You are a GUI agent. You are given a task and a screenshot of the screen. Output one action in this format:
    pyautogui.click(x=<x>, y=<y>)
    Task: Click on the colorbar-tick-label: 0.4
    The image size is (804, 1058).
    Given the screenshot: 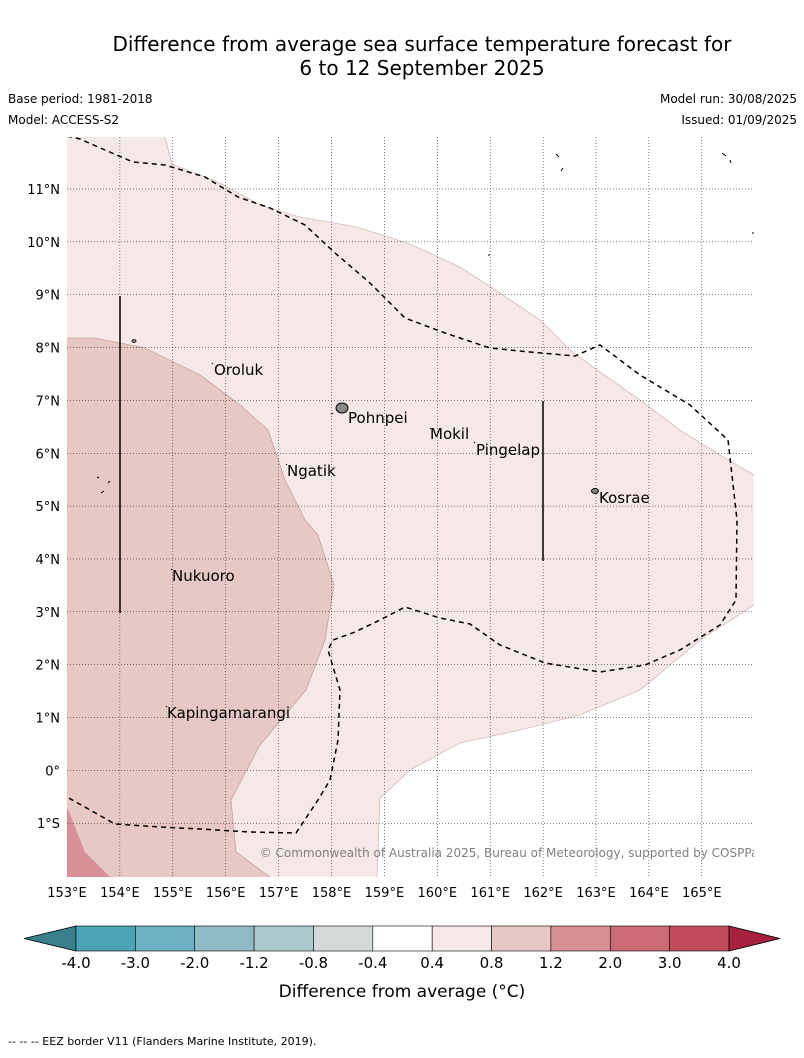 What is the action you would take?
    pyautogui.click(x=432, y=963)
    